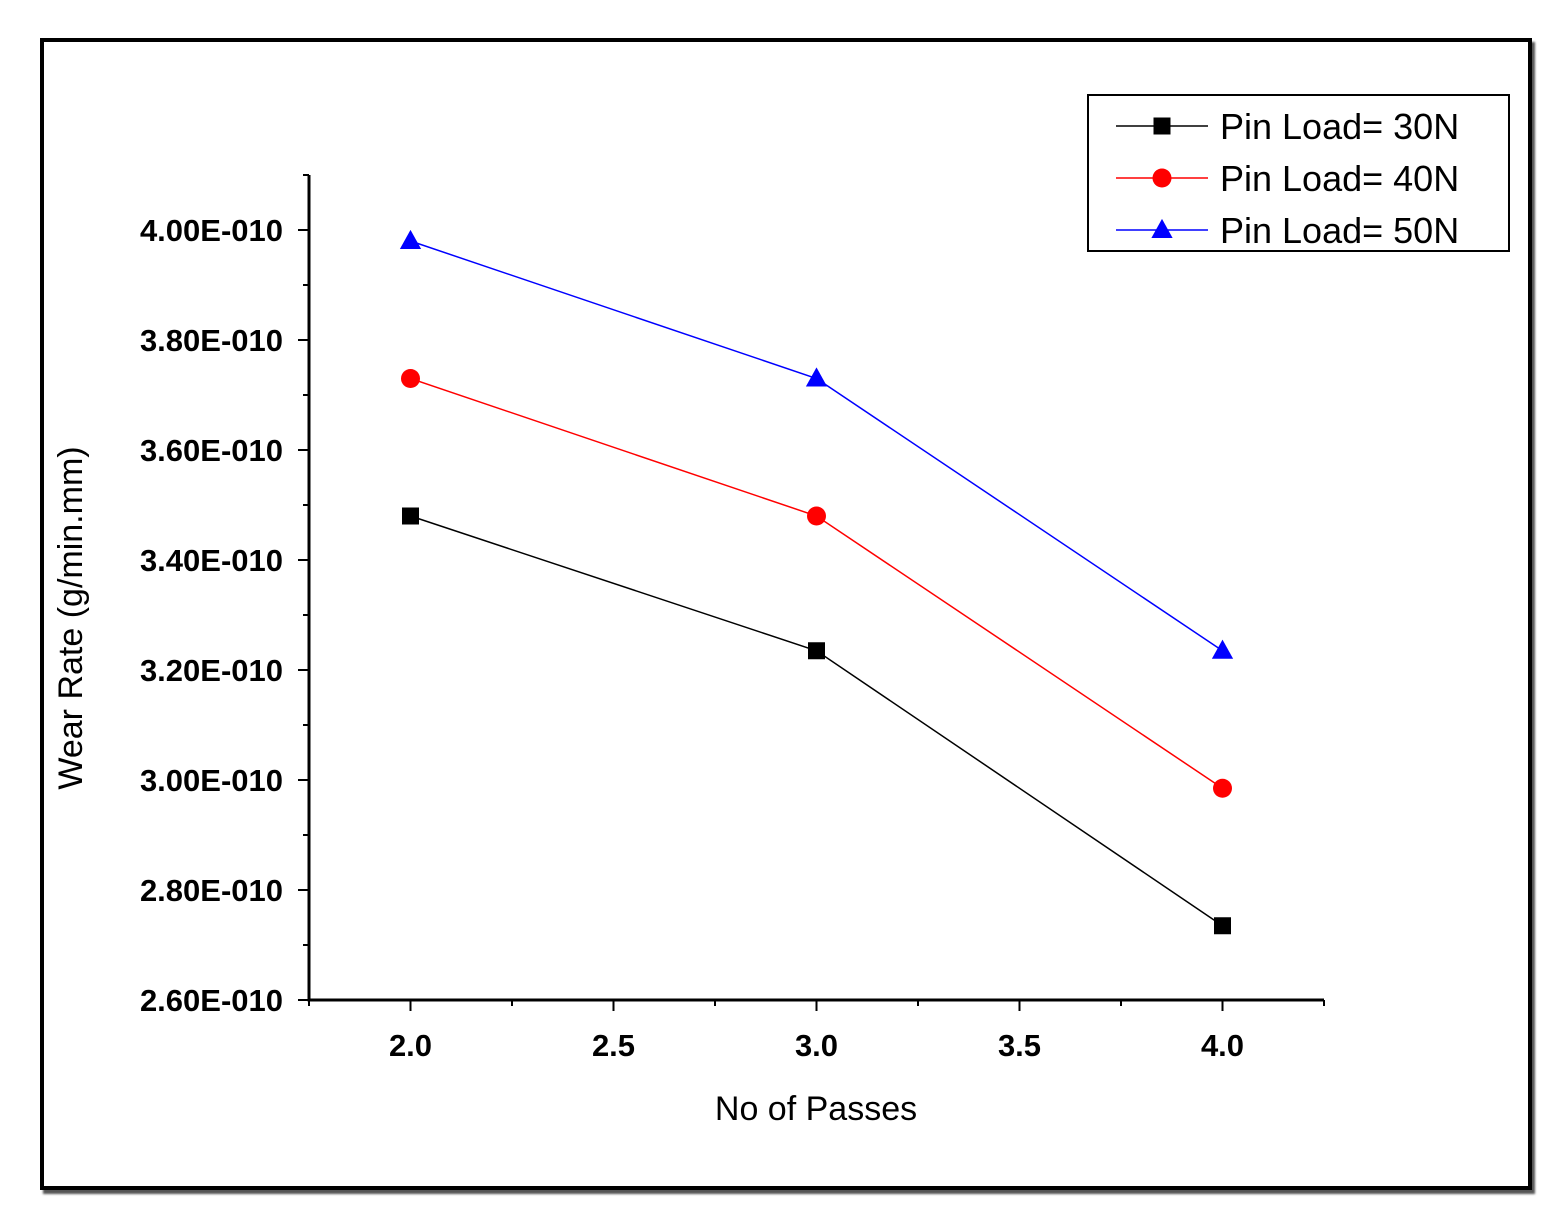  I want to click on legend-label: Pin Load= 40N, so click(1339, 178).